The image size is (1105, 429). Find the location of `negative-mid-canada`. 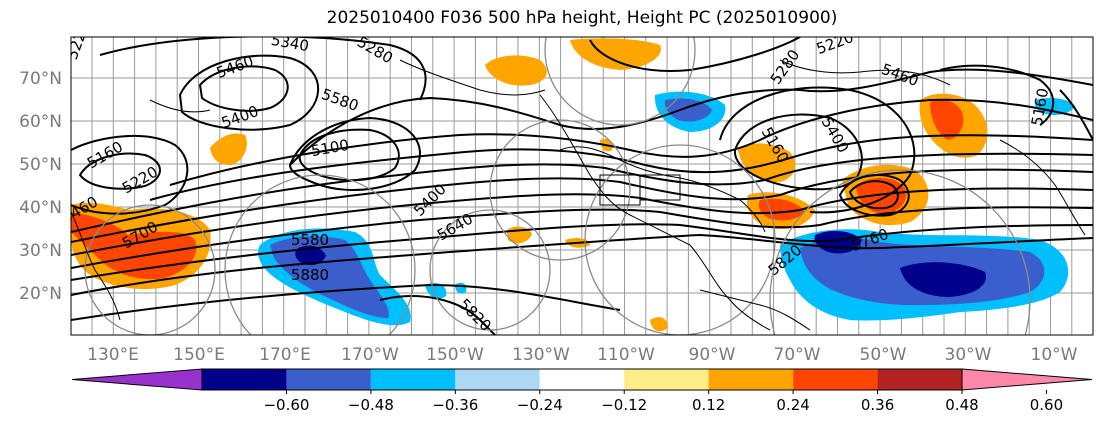

negative-mid-canada is located at coordinates (688, 110).